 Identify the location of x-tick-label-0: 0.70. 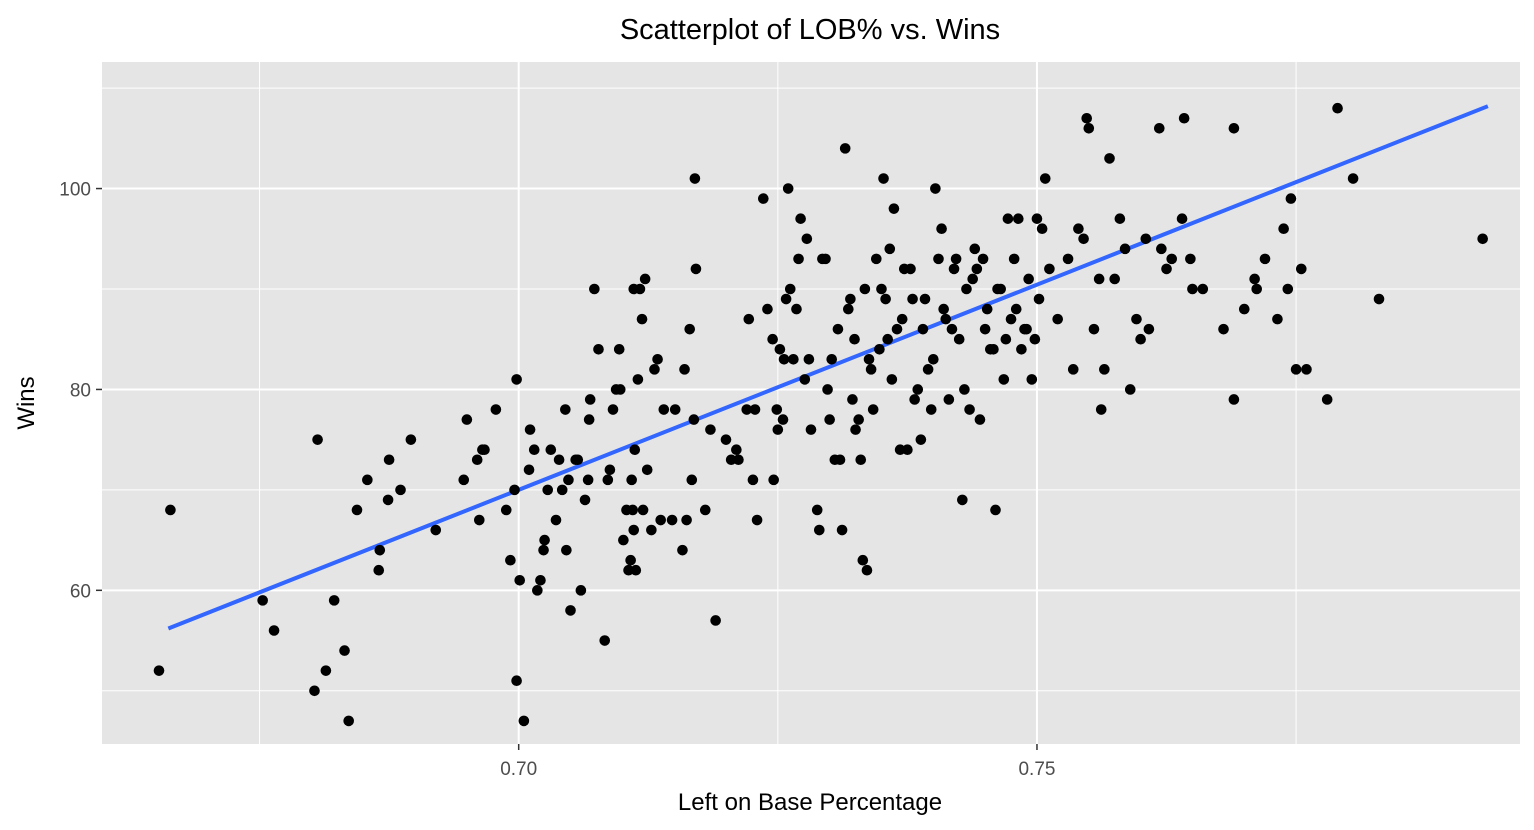
(518, 769).